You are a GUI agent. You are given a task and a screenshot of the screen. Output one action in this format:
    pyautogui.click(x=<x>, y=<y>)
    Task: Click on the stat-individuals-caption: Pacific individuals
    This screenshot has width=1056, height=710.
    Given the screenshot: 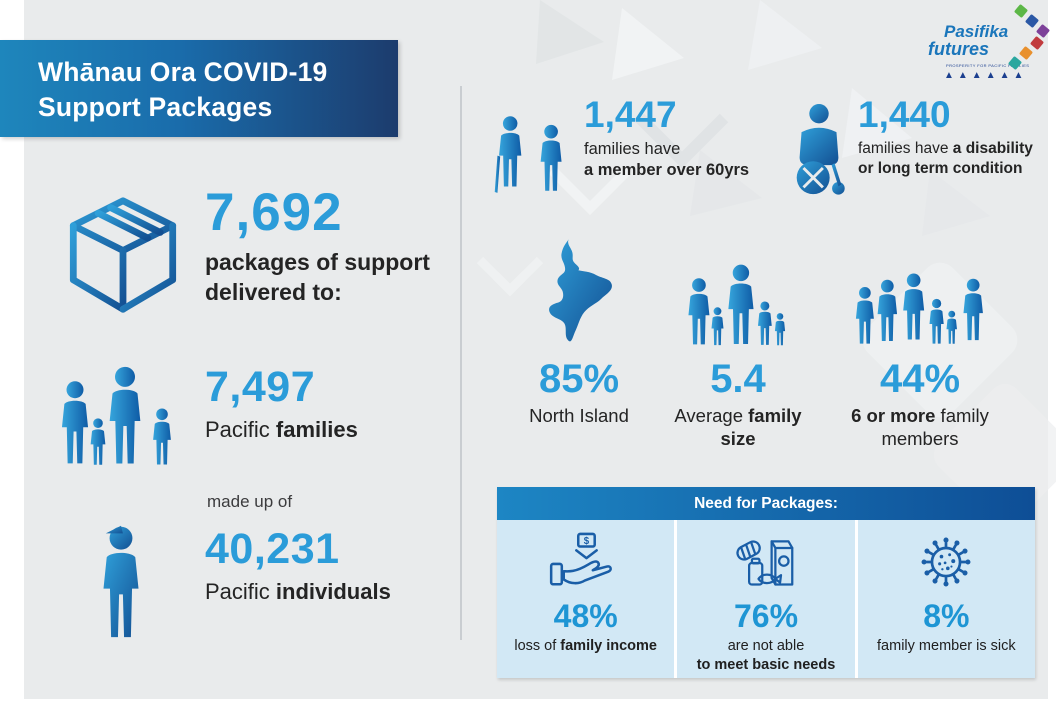 What is the action you would take?
    pyautogui.click(x=335, y=592)
    